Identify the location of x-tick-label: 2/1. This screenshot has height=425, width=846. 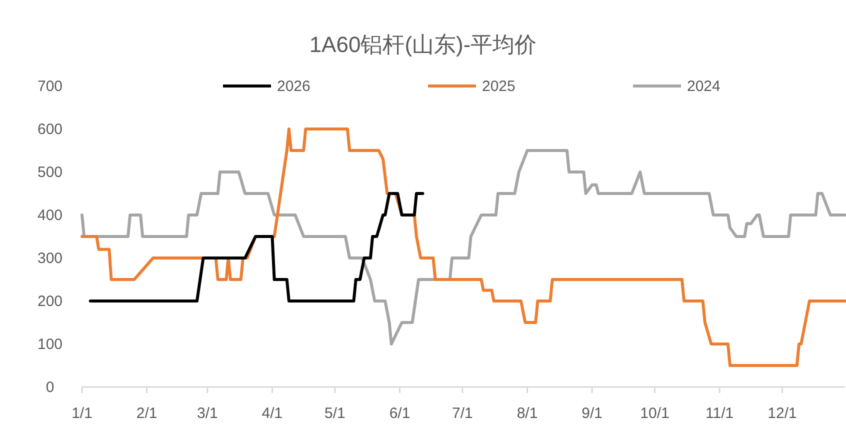
(147, 413).